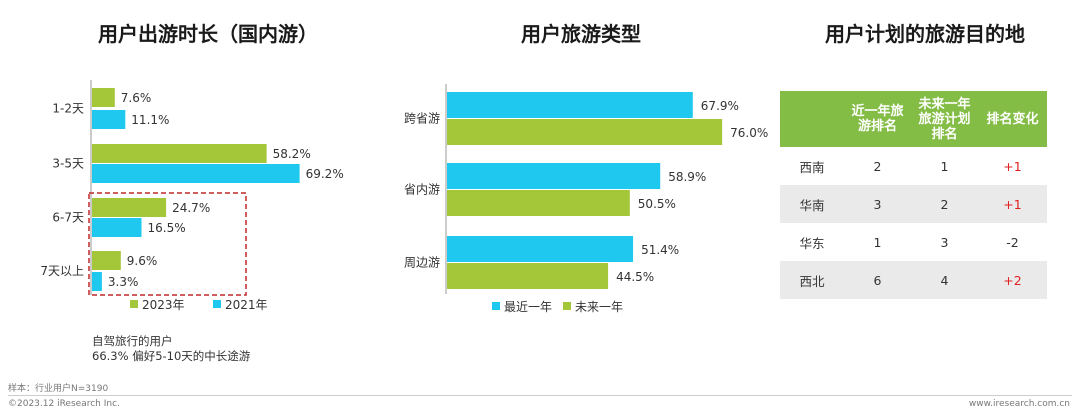 The width and height of the screenshot is (1080, 417). Describe the element at coordinates (635, 277) in the screenshot. I see `data-label: 44.5%` at that location.